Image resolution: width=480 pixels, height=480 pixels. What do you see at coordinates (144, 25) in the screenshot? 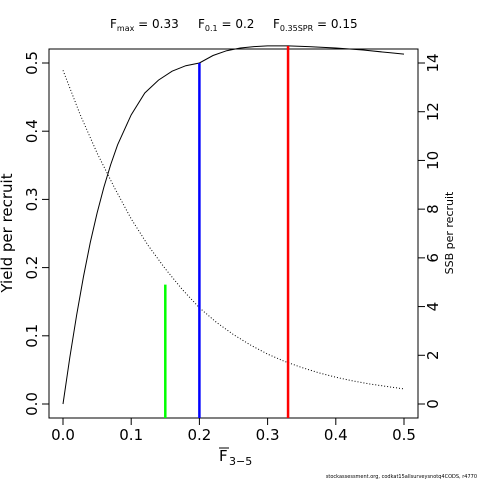
I see `ref-label-fmax: Fmax = 0.33` at bounding box center [144, 25].